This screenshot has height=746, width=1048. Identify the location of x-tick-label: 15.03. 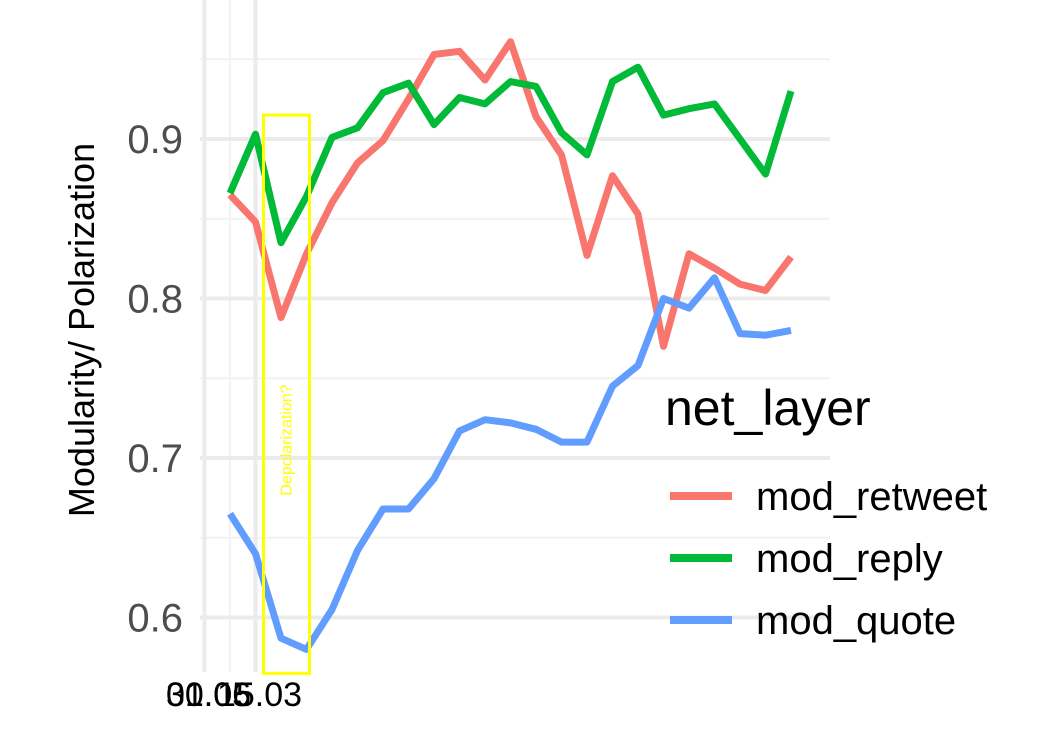
(259, 695).